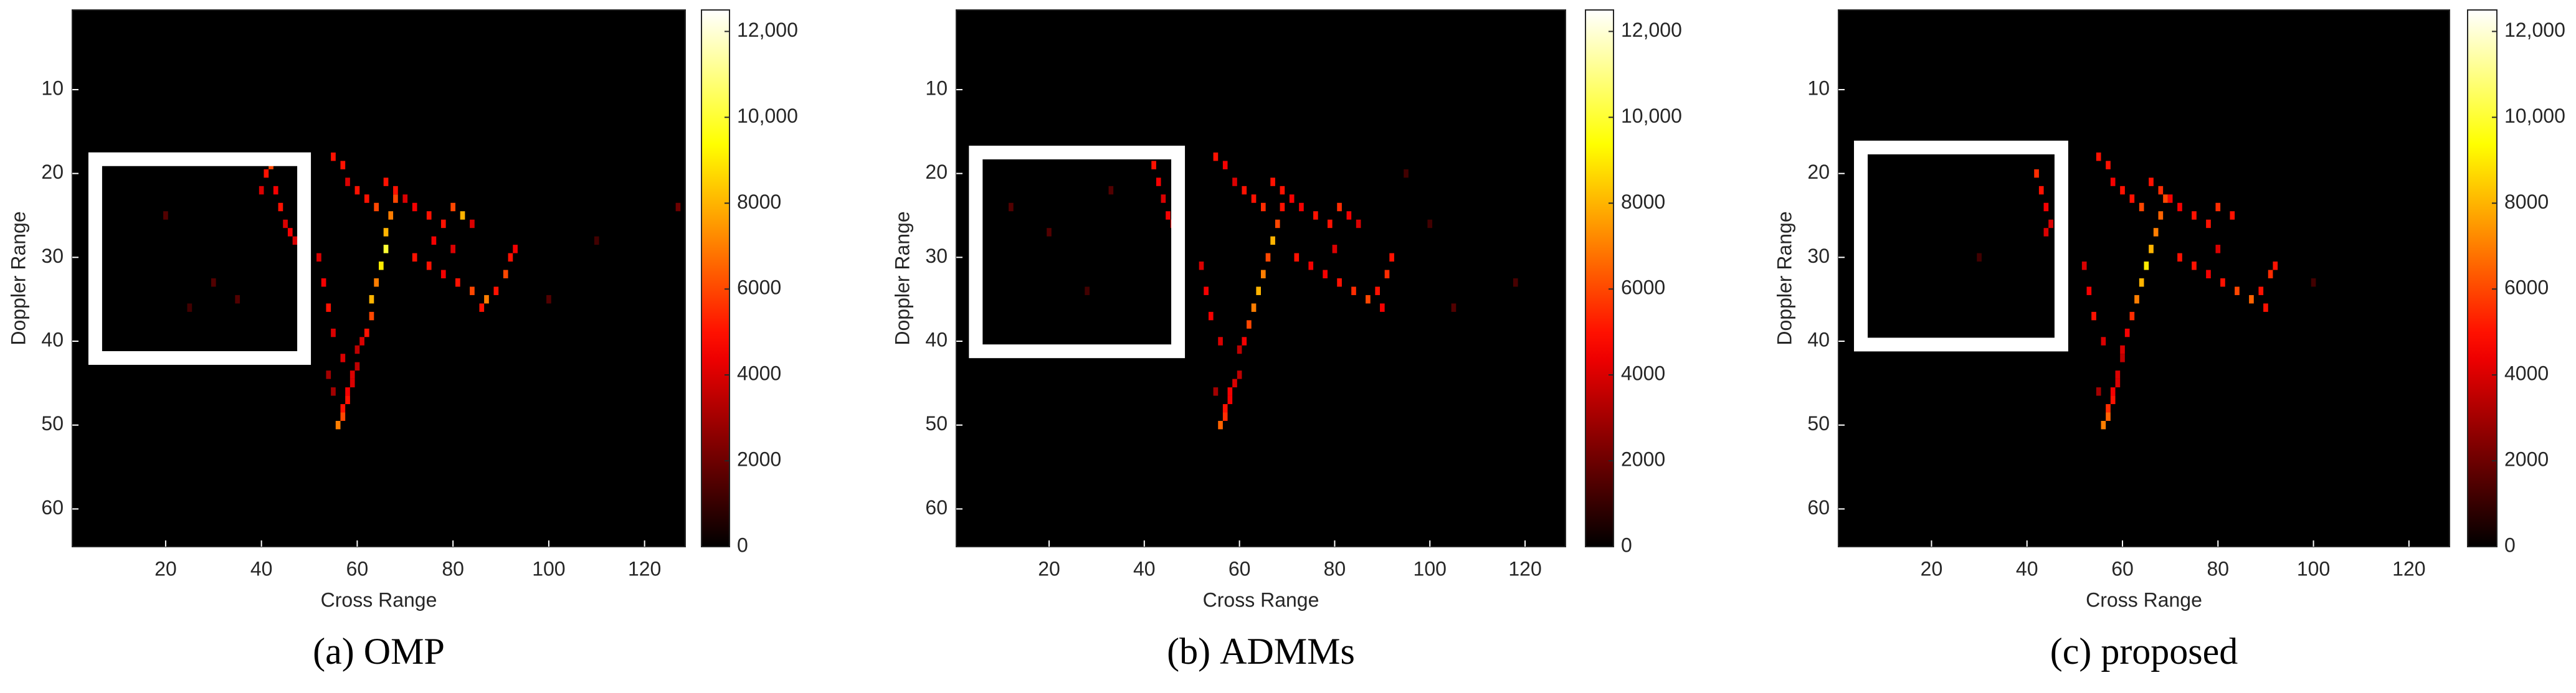  What do you see at coordinates (379, 599) in the screenshot?
I see `x-axis-label: Cross Range` at bounding box center [379, 599].